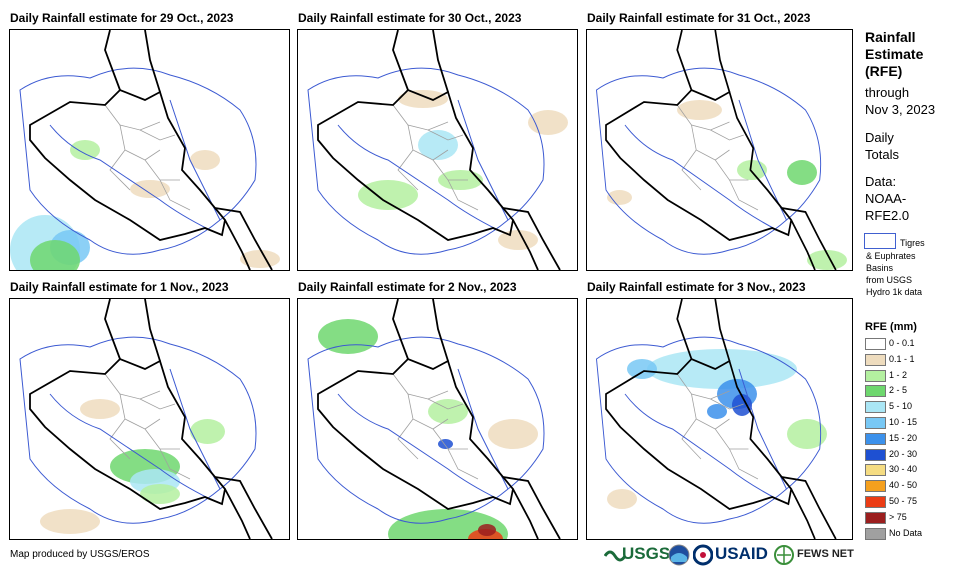 The width and height of the screenshot is (967, 576). I want to click on legend-label: > 75, so click(898, 516).